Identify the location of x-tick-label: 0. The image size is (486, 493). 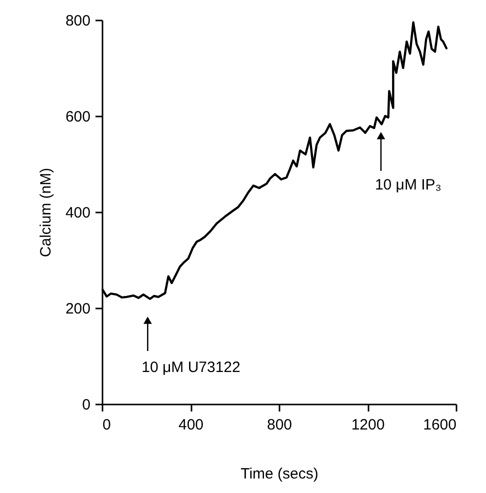
(106, 425).